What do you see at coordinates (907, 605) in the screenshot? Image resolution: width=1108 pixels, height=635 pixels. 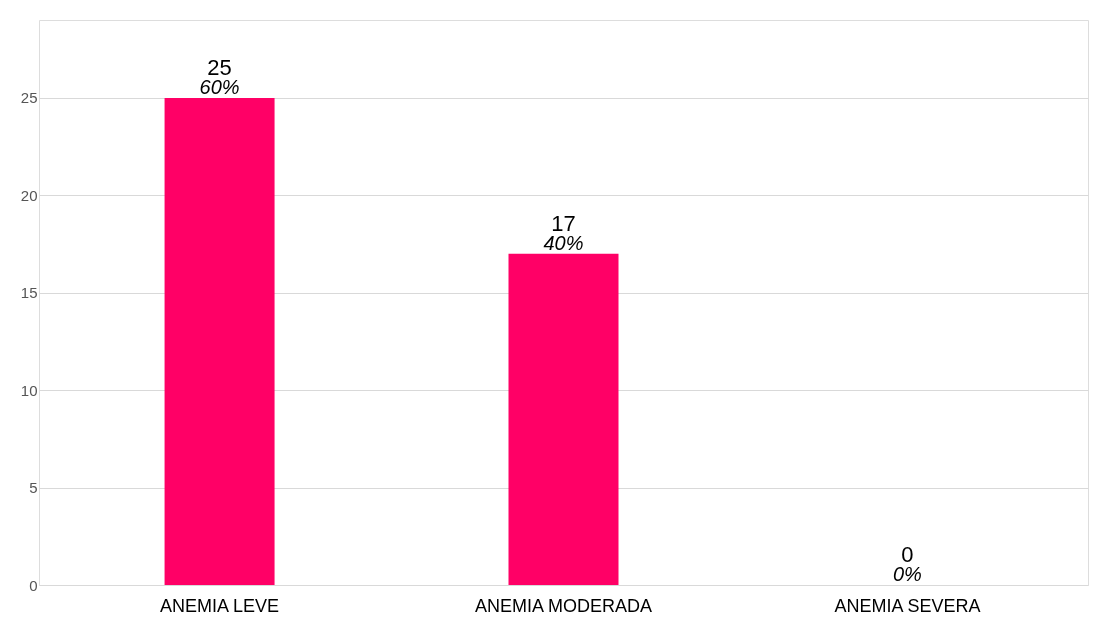 I see `x-tick-label: ANEMIA SEVERA` at bounding box center [907, 605].